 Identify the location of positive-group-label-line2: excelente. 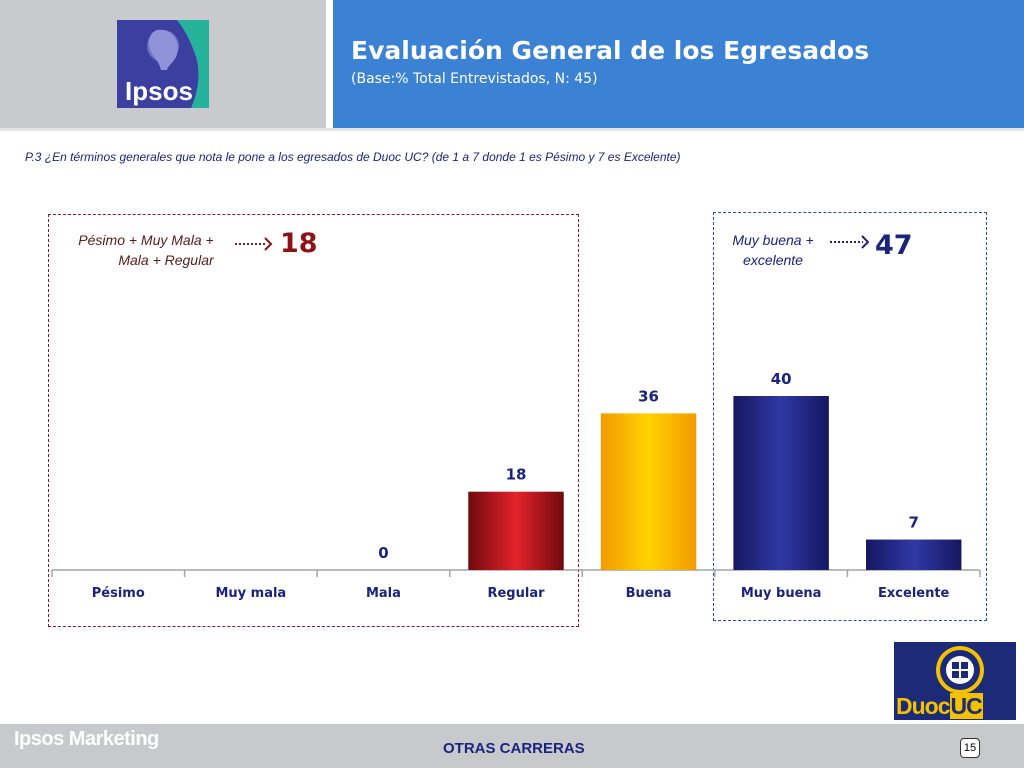
(773, 260).